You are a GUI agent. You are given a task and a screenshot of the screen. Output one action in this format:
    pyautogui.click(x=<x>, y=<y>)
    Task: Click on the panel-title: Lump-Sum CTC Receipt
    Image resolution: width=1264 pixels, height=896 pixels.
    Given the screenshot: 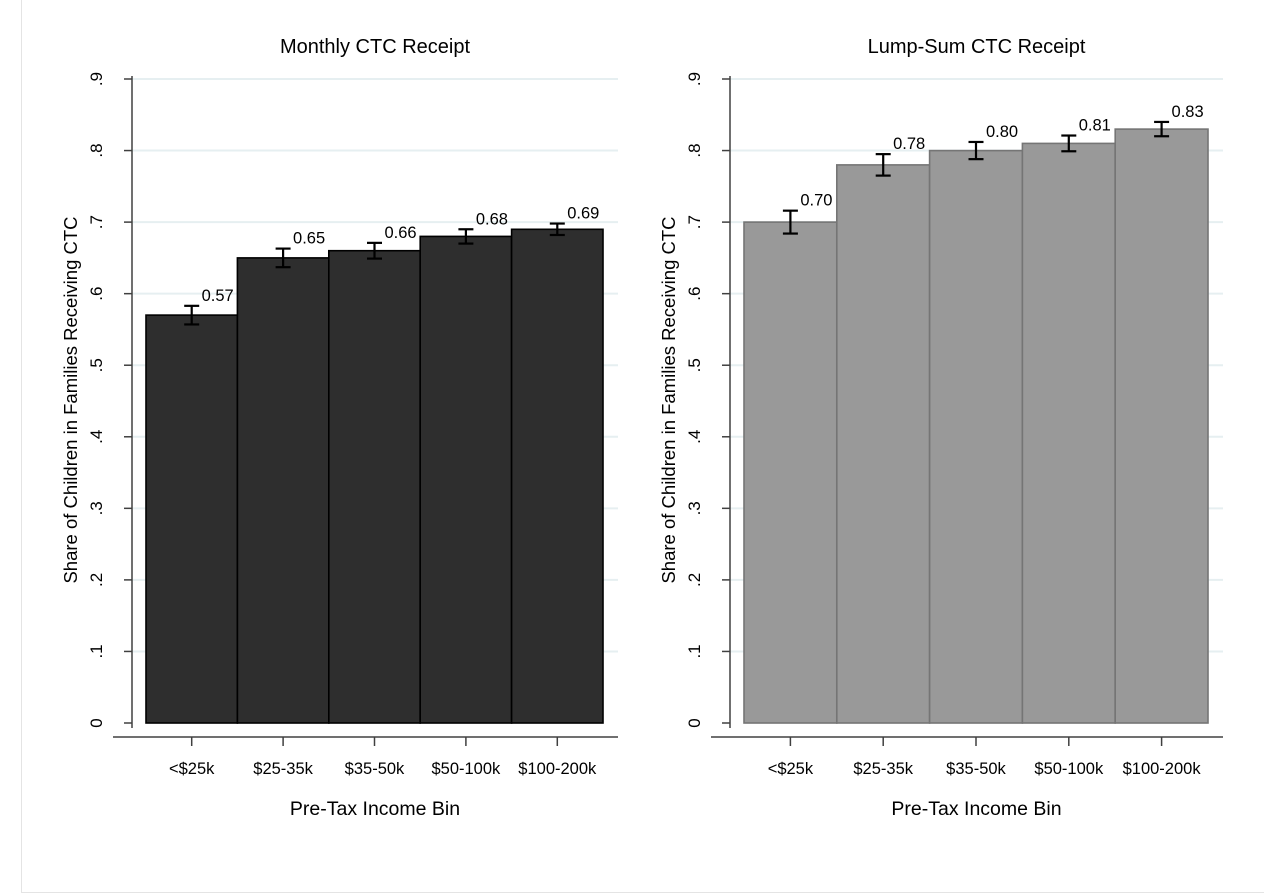 What is the action you would take?
    pyautogui.click(x=977, y=47)
    